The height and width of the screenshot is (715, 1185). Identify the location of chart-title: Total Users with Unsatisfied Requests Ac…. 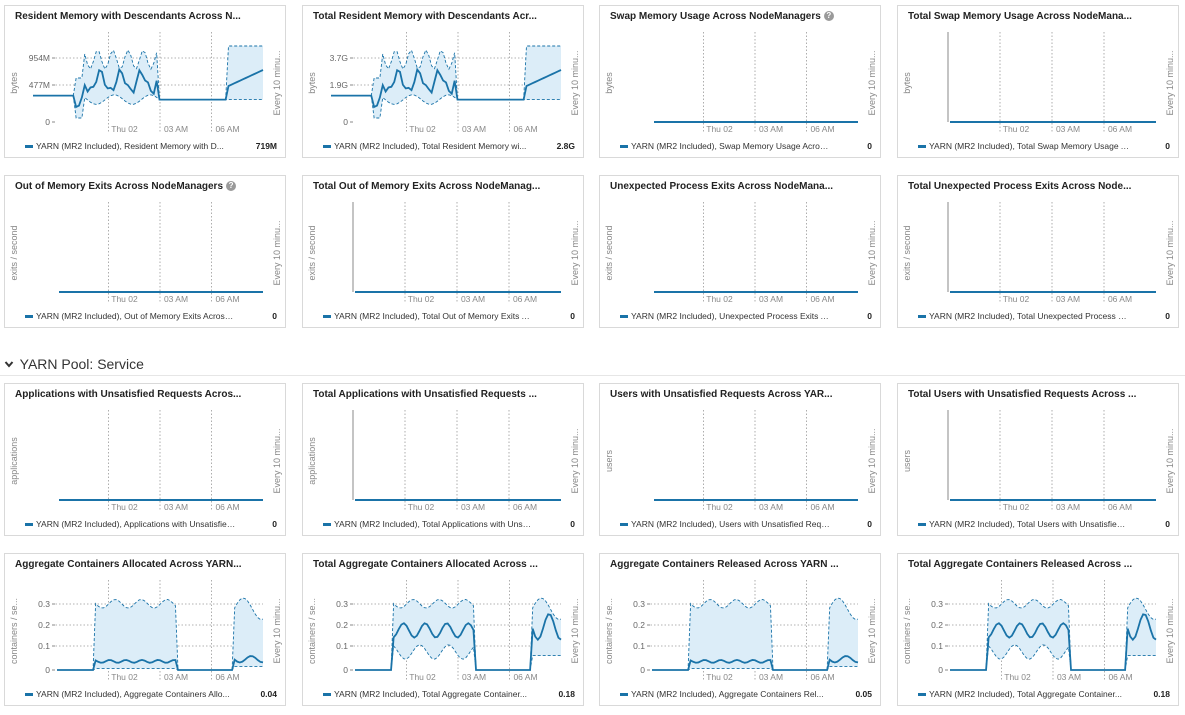
(1039, 394).